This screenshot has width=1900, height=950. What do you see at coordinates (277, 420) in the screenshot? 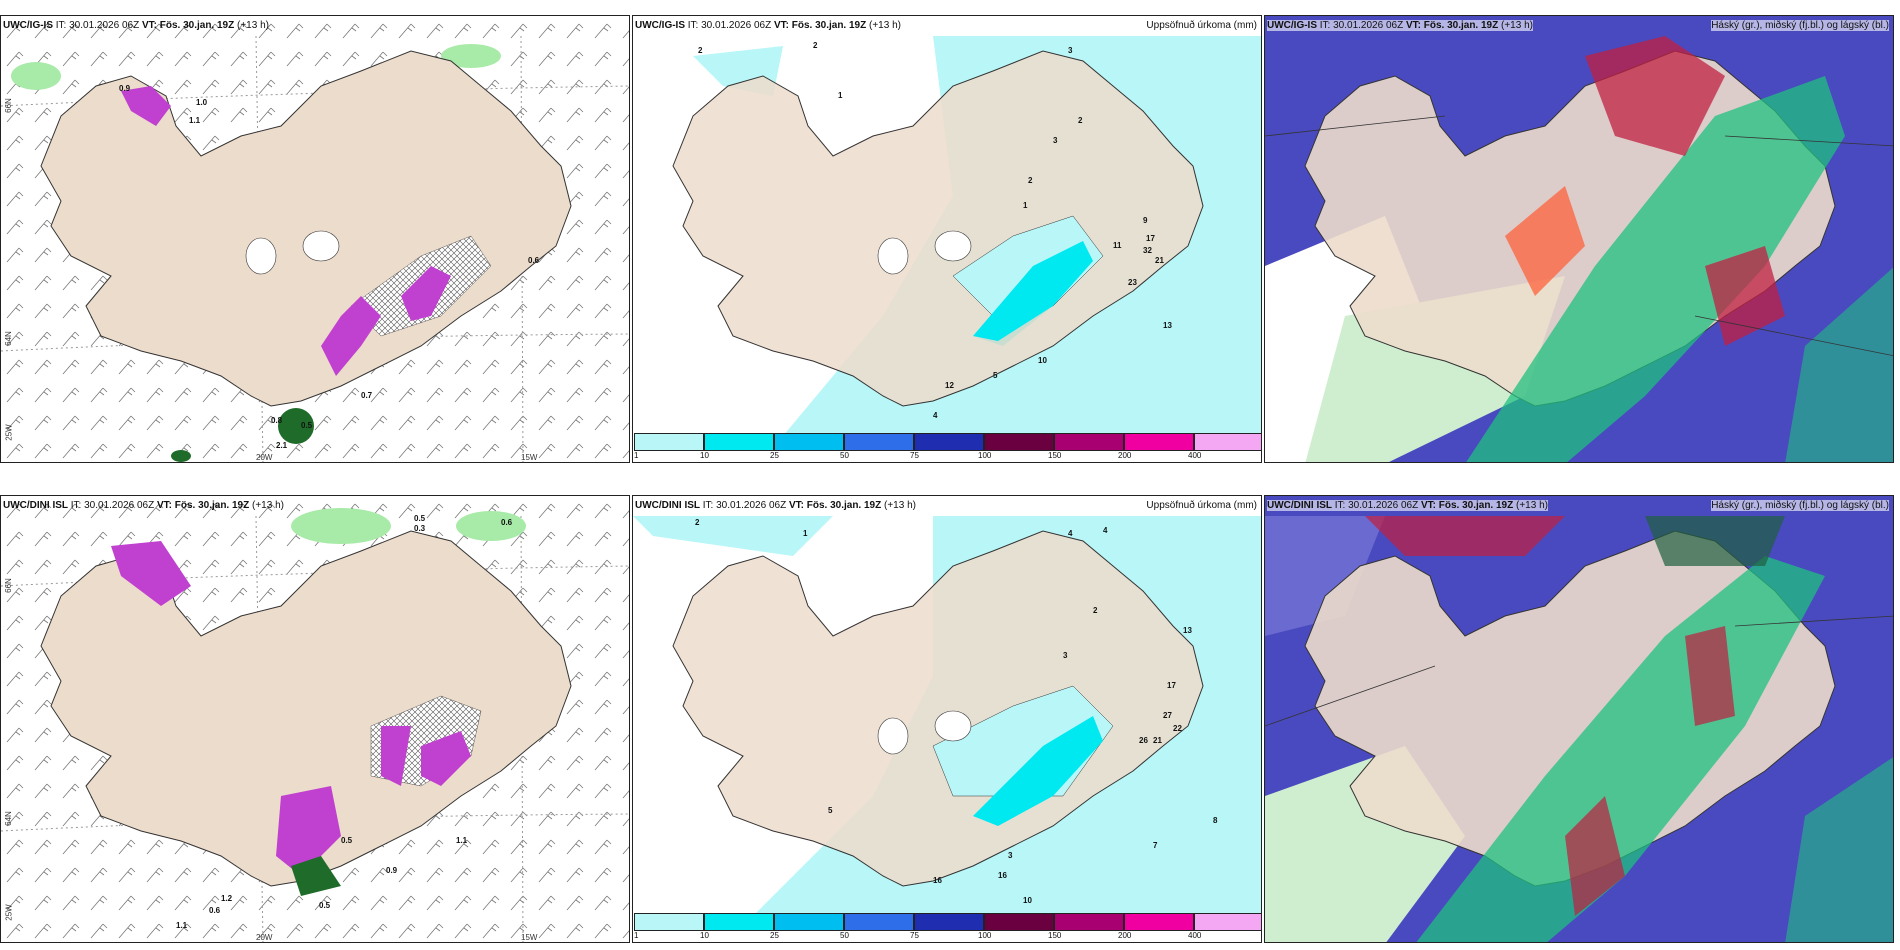
I see `map-value: 0.8` at bounding box center [277, 420].